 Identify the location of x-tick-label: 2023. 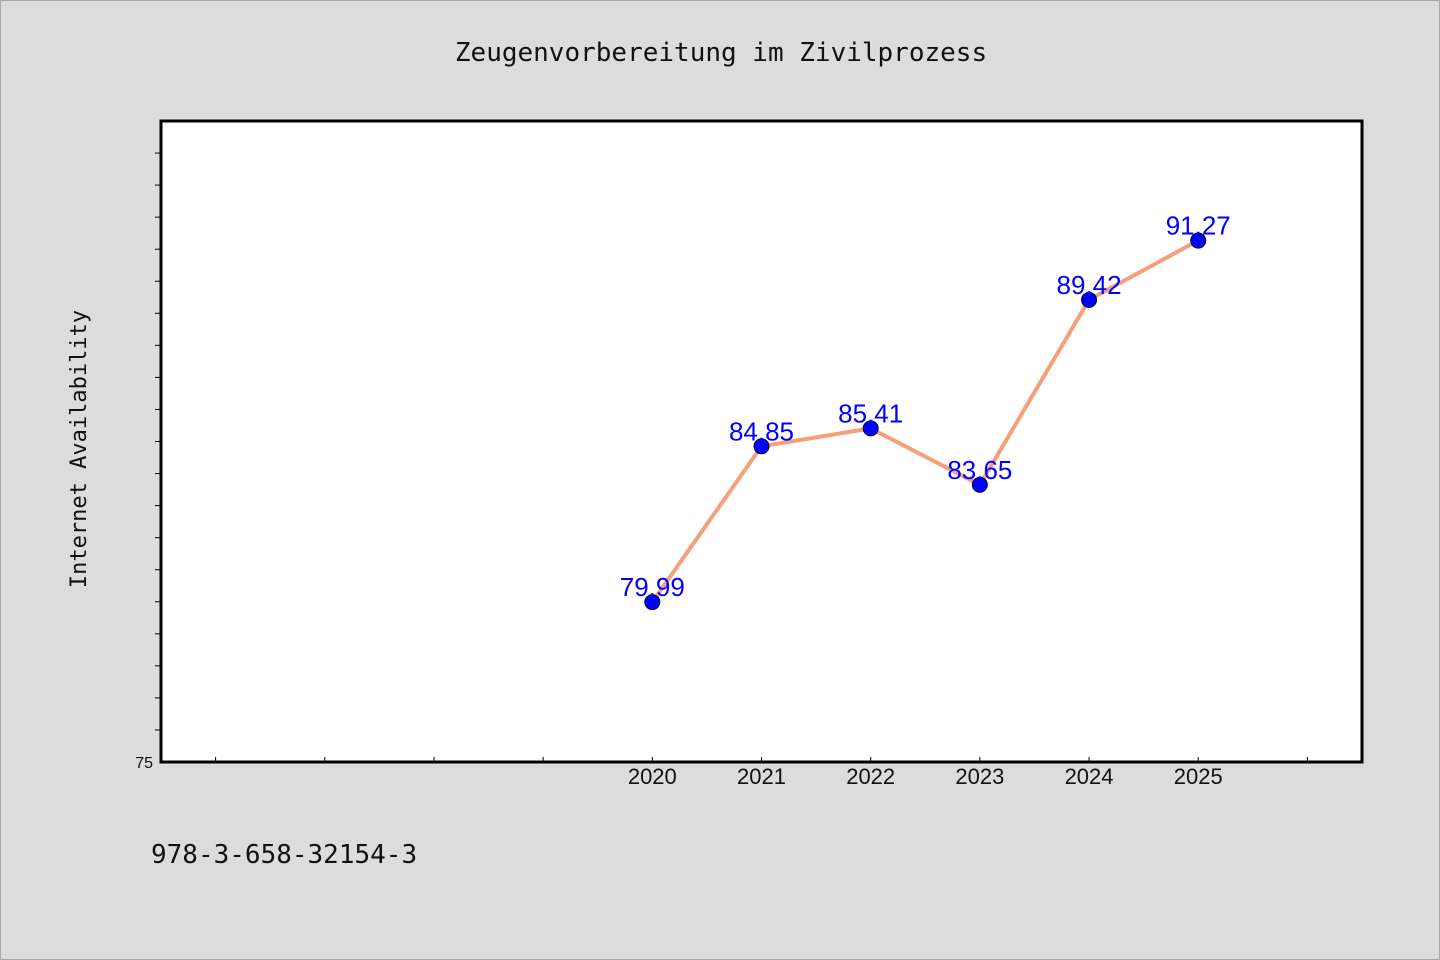
(979, 776).